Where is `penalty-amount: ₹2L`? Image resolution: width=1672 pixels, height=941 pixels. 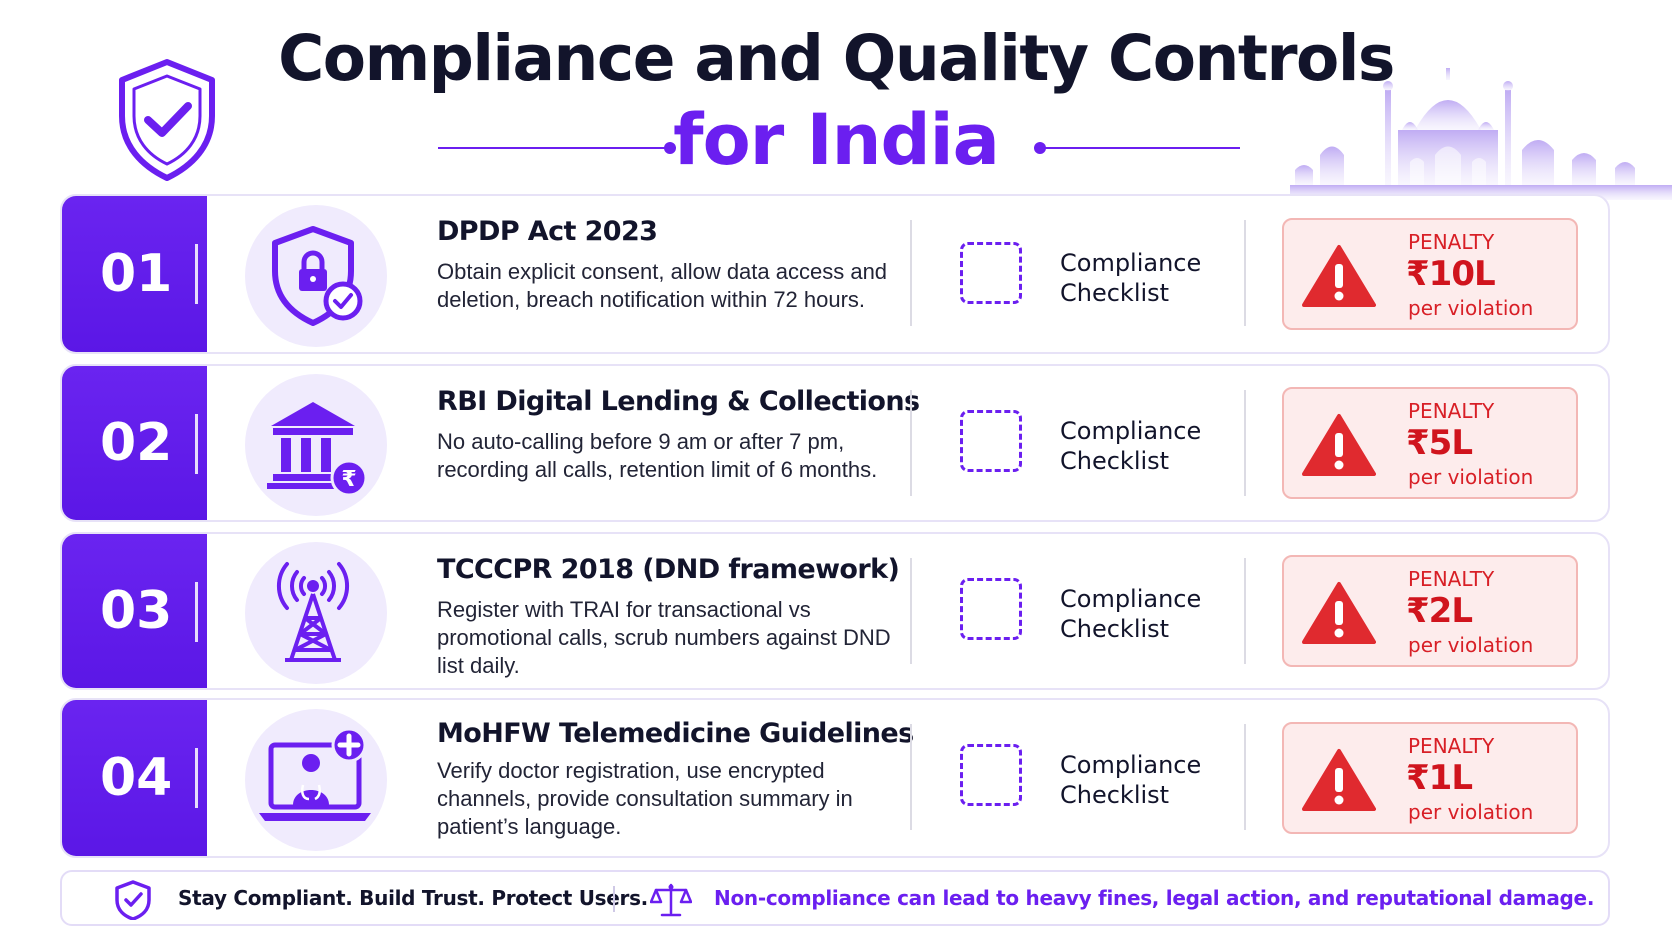
penalty-amount: ₹2L is located at coordinates (1439, 611).